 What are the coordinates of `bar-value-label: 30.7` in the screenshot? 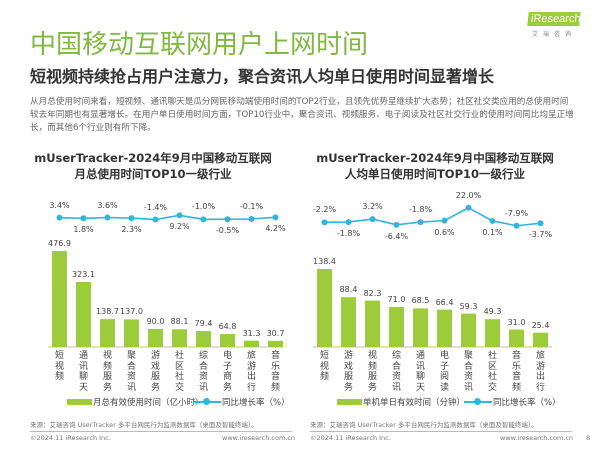 It's located at (275, 333).